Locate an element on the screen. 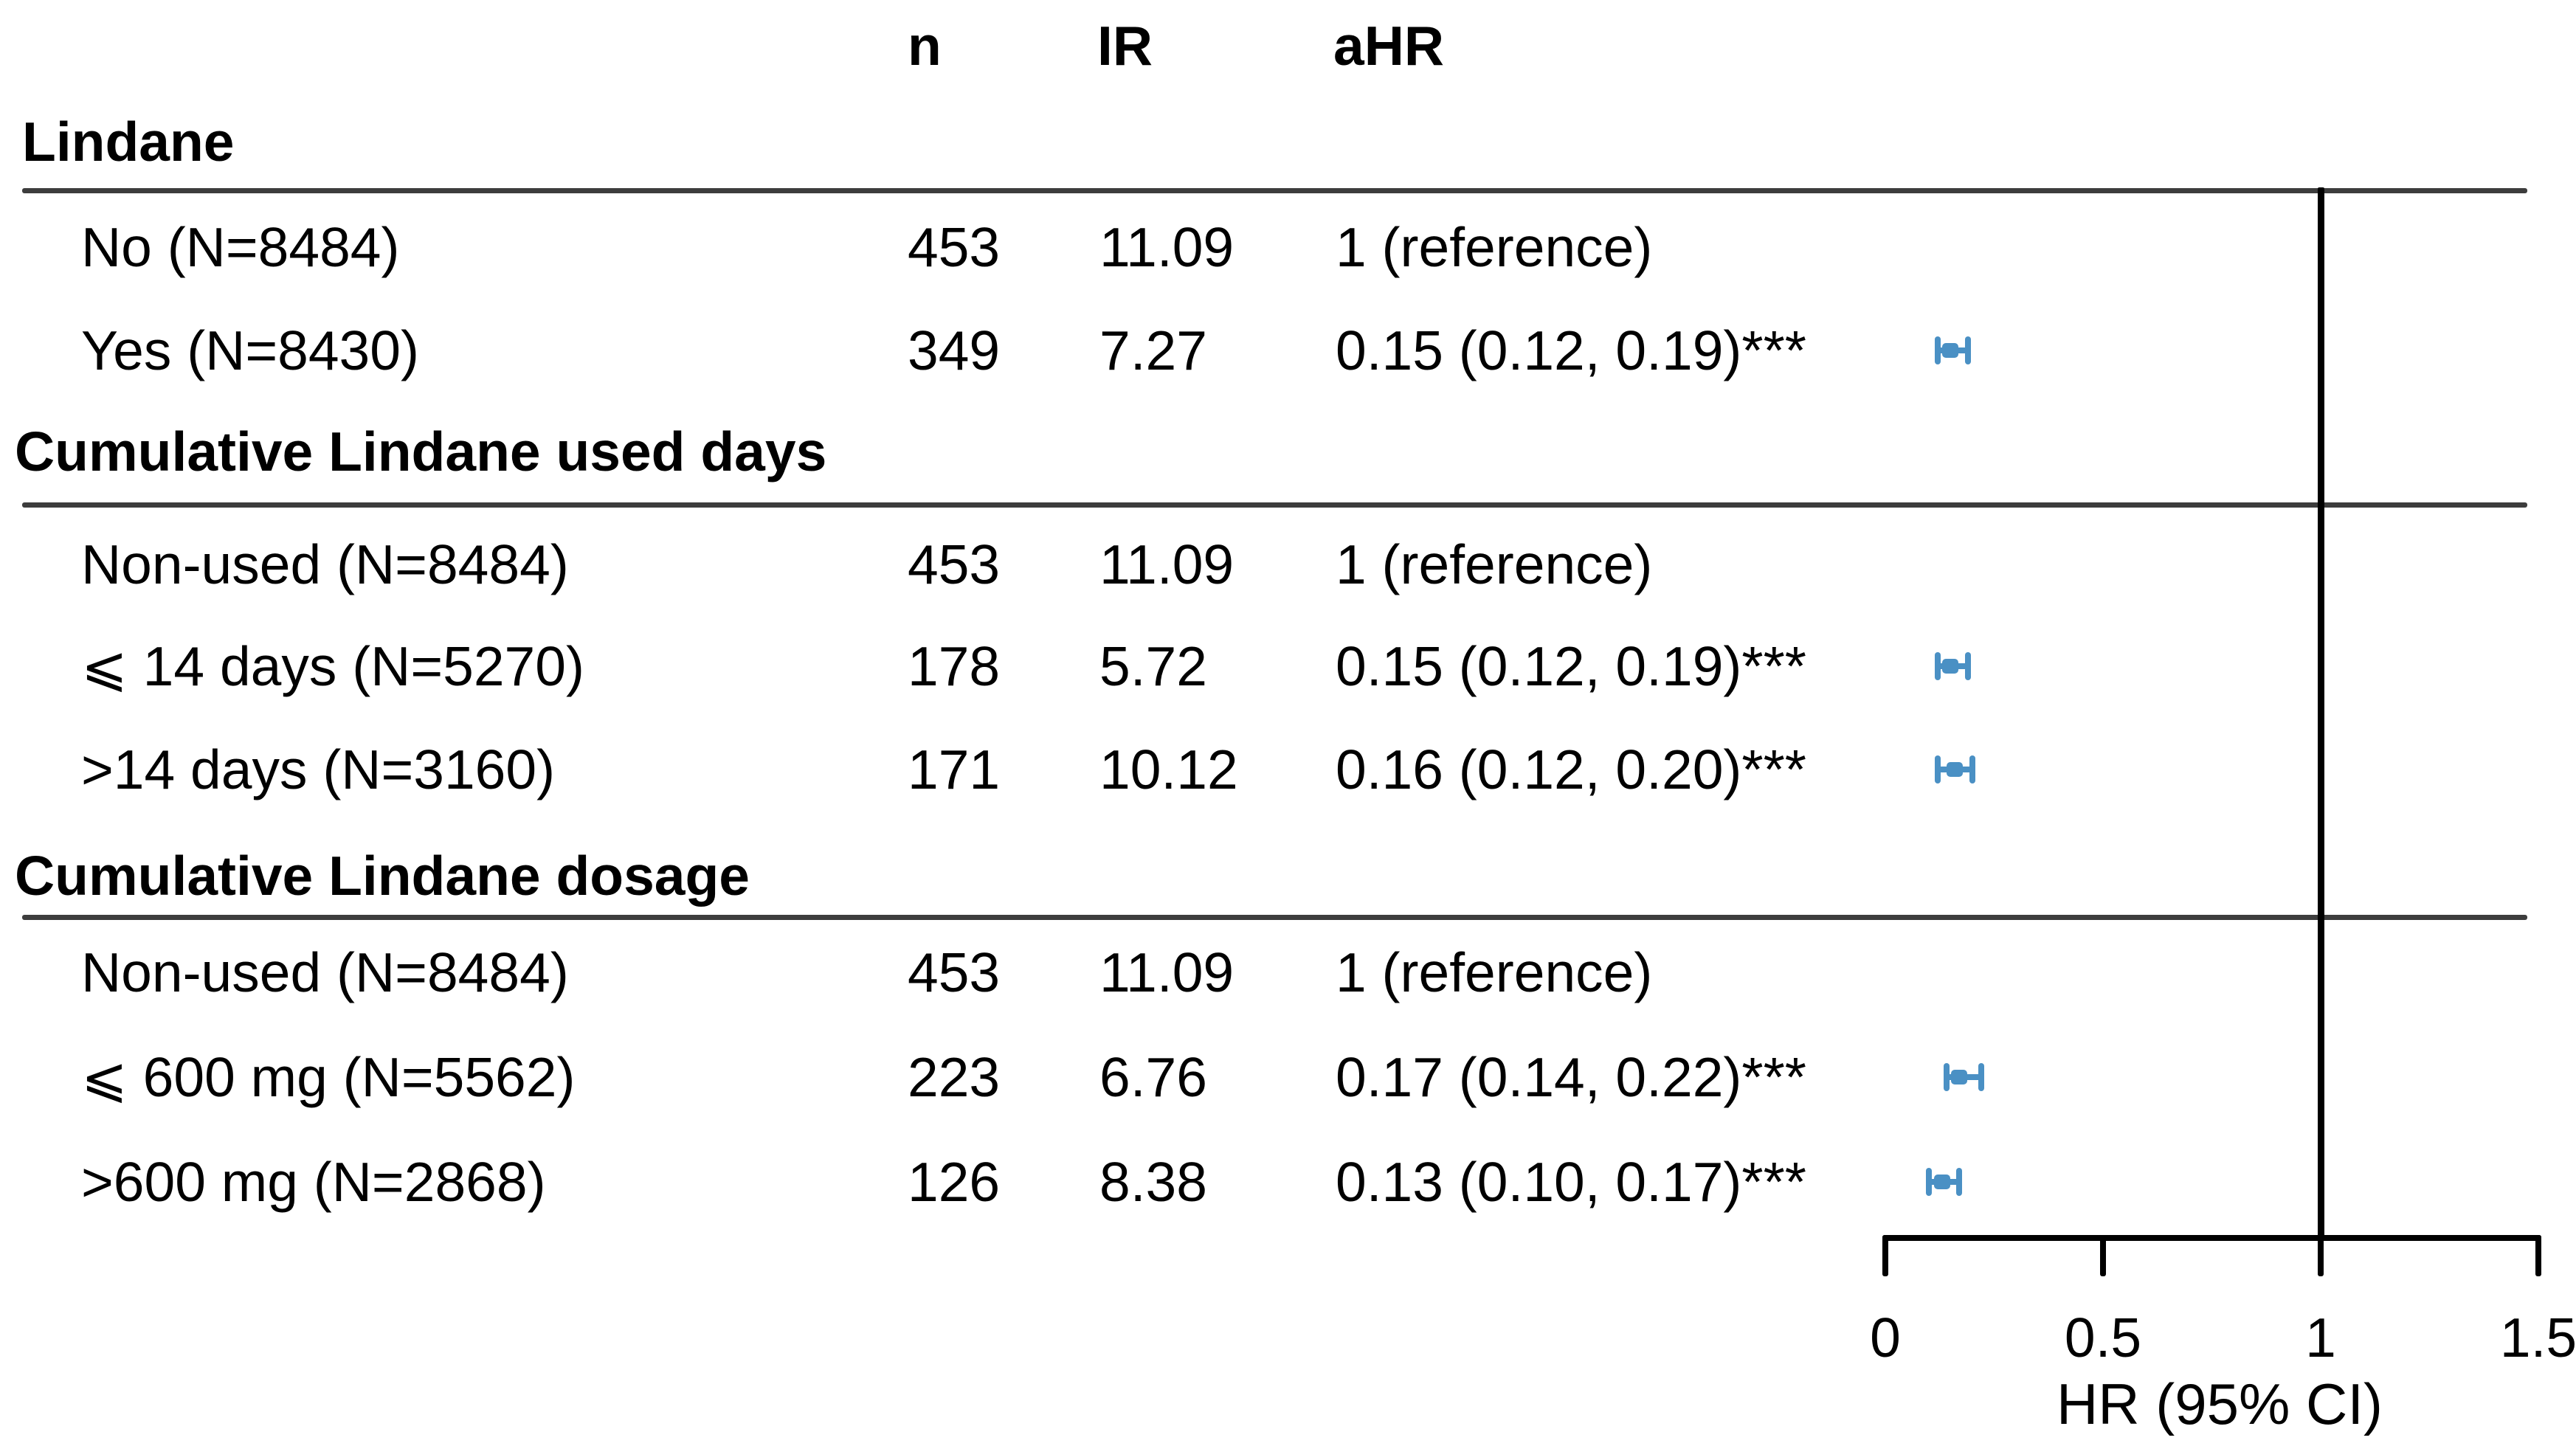  row-label: >600 mg (N=2868) is located at coordinates (314, 1182).